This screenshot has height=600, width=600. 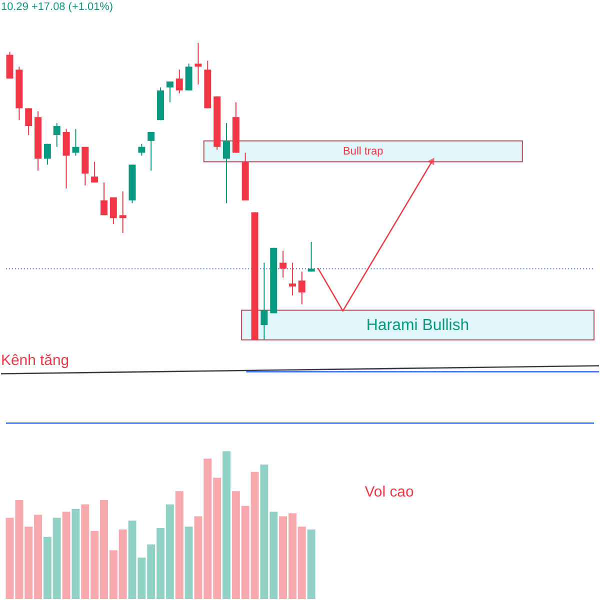 What do you see at coordinates (57, 6) in the screenshot?
I see `text: 10.29 +17.08 (+1.01%)` at bounding box center [57, 6].